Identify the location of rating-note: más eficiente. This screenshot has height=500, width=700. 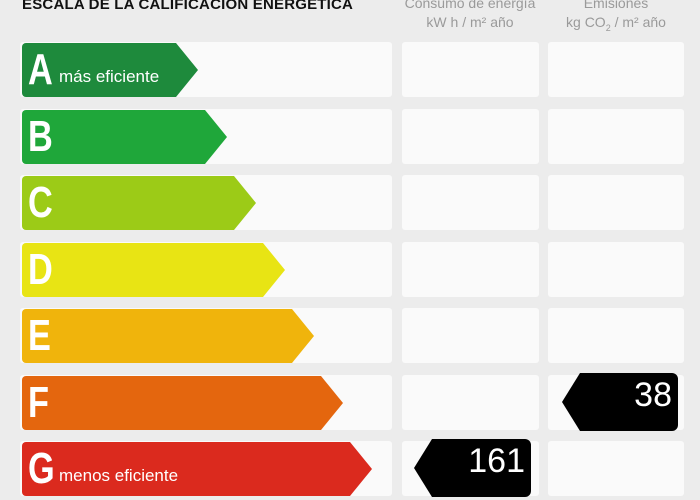
(109, 76).